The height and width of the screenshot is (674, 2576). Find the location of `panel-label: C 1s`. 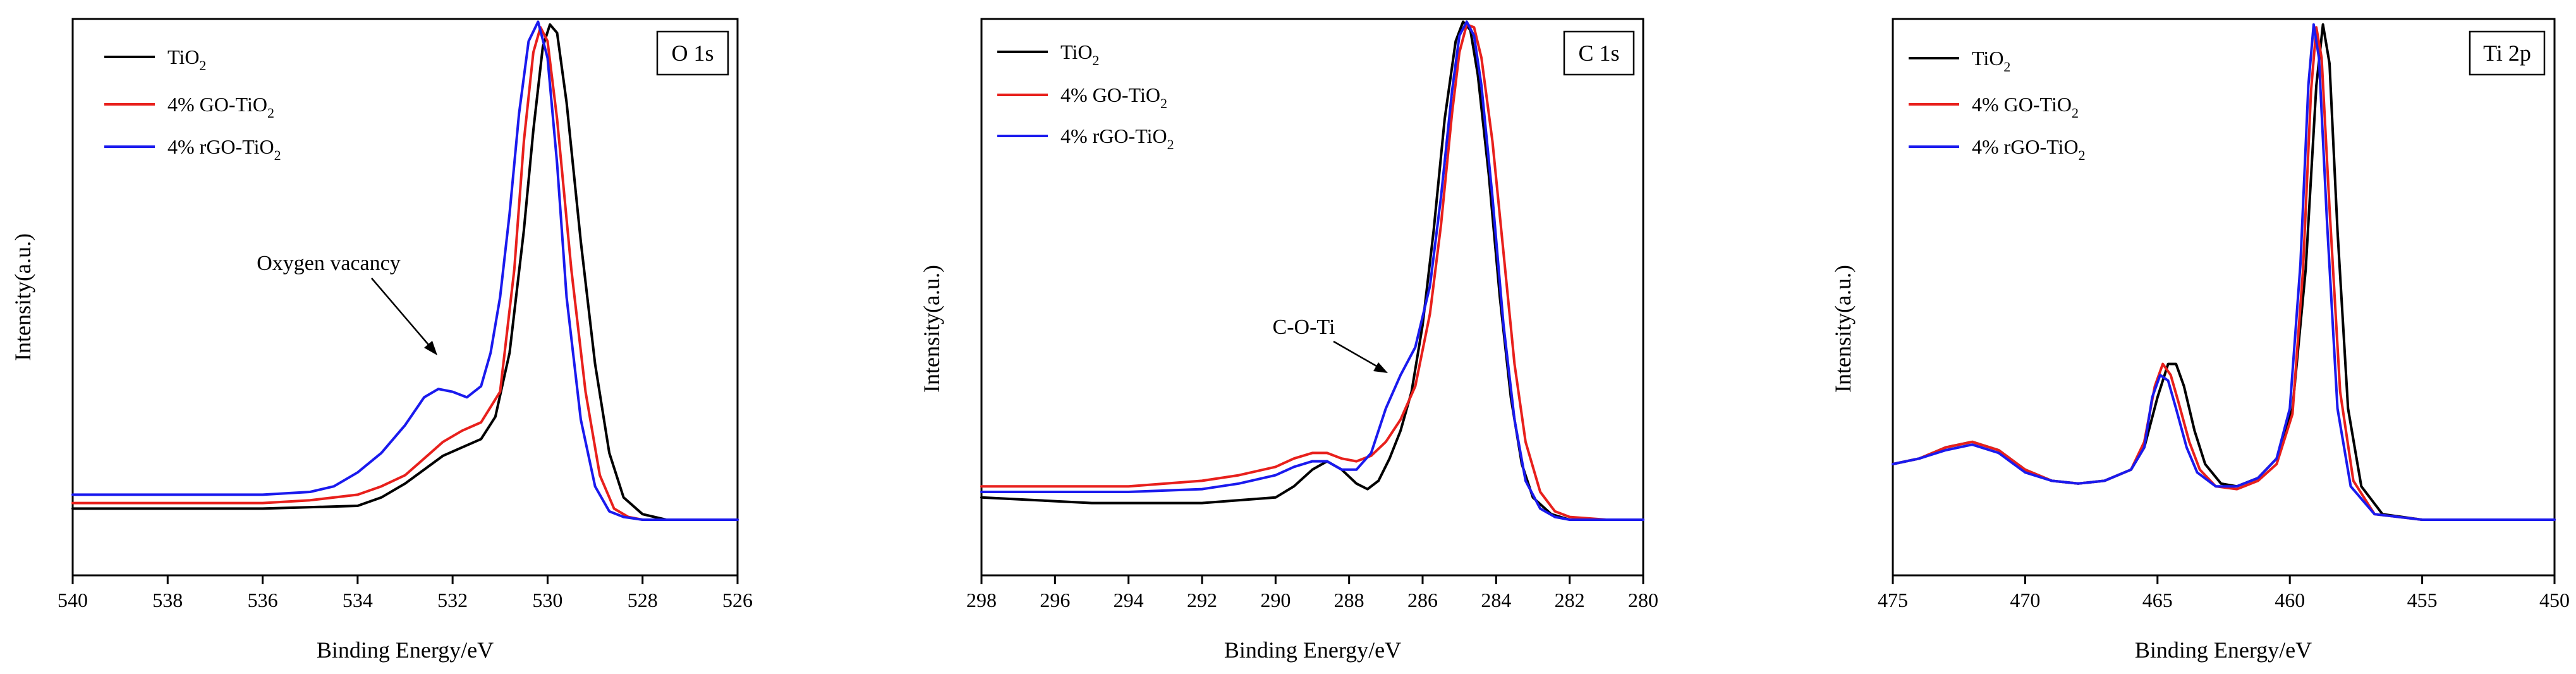

panel-label: C 1s is located at coordinates (1599, 53).